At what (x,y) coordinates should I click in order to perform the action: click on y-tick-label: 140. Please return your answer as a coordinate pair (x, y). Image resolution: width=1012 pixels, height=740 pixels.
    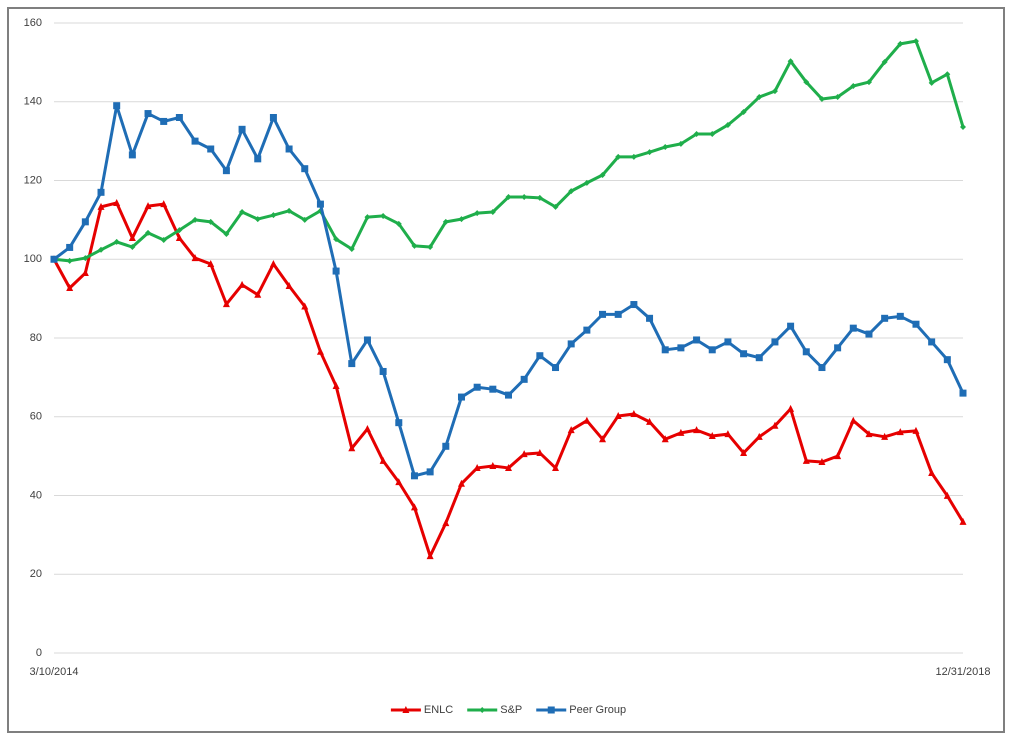
    Looking at the image, I should click on (33, 102).